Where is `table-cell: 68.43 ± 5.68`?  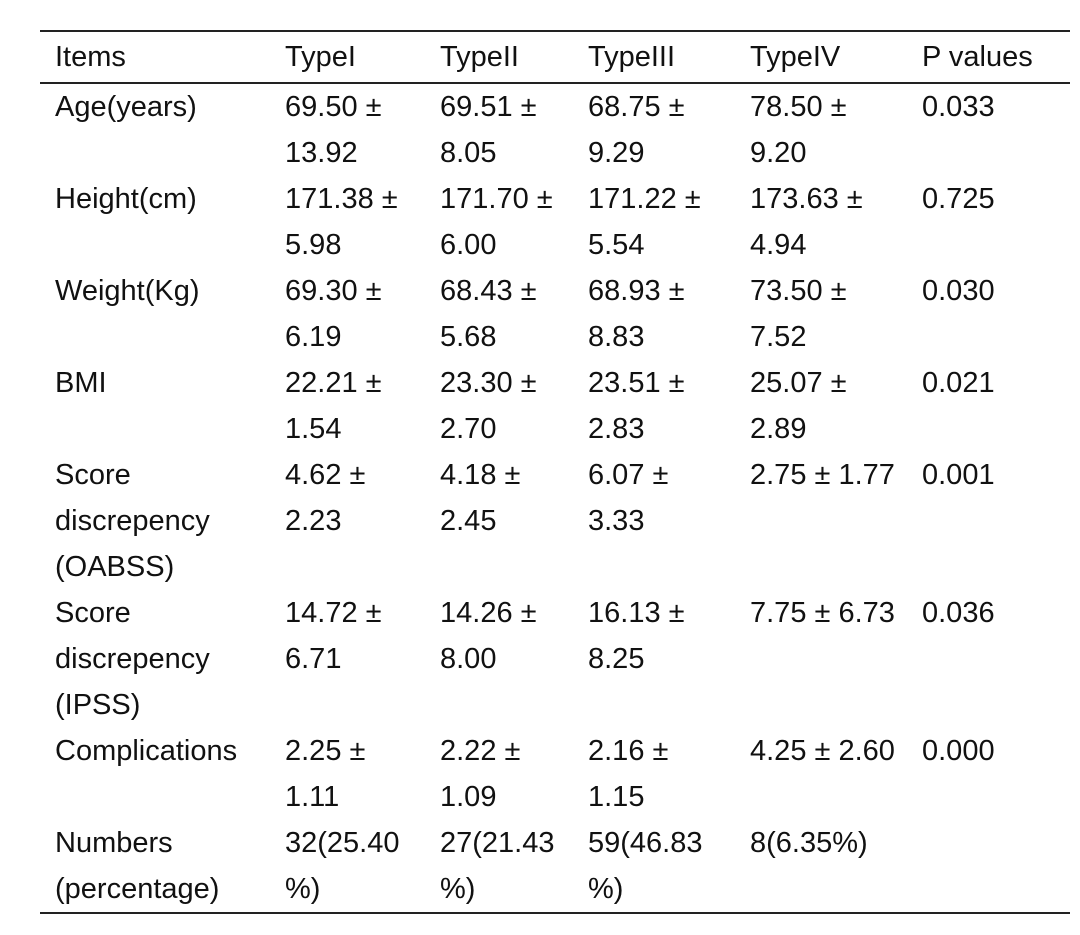 table-cell: 68.43 ± 5.68 is located at coordinates (488, 314).